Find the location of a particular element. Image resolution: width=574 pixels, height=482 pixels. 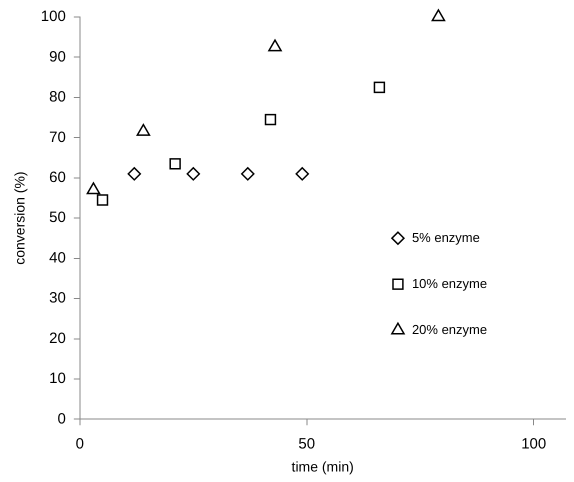

y-tick-label: 20 is located at coordinates (57, 338).